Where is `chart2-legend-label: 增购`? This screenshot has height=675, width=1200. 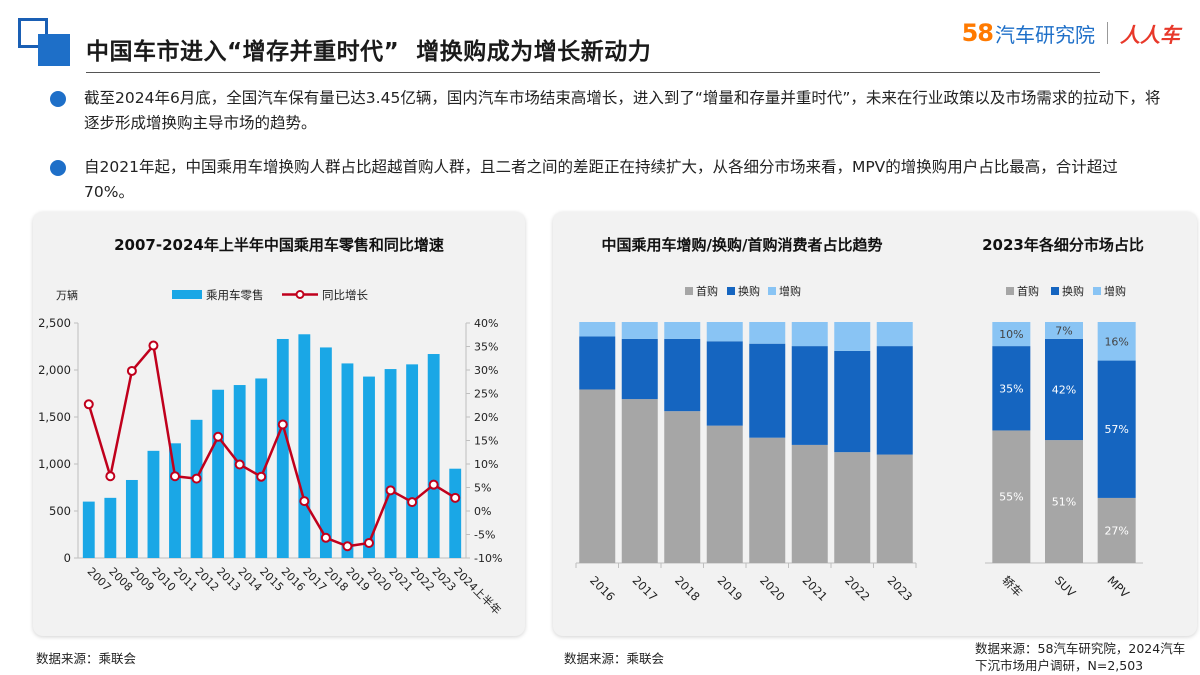 chart2-legend-label: 增购 is located at coordinates (790, 291).